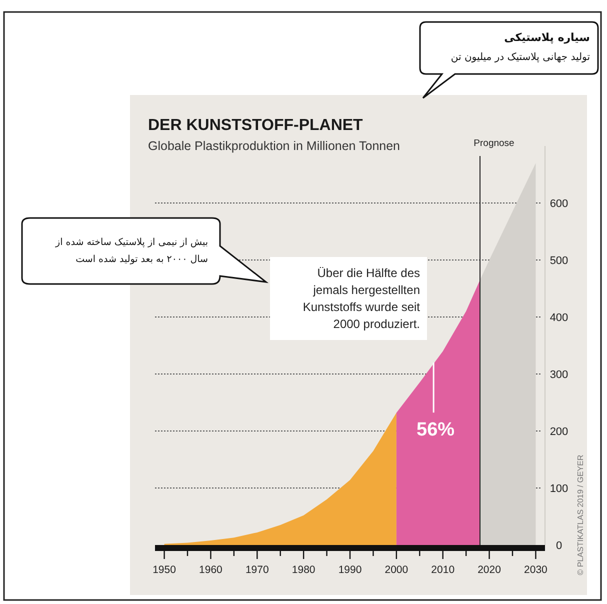  Describe the element at coordinates (547, 37) in the screenshot. I see `text: سیاره پلاستیکی` at that location.